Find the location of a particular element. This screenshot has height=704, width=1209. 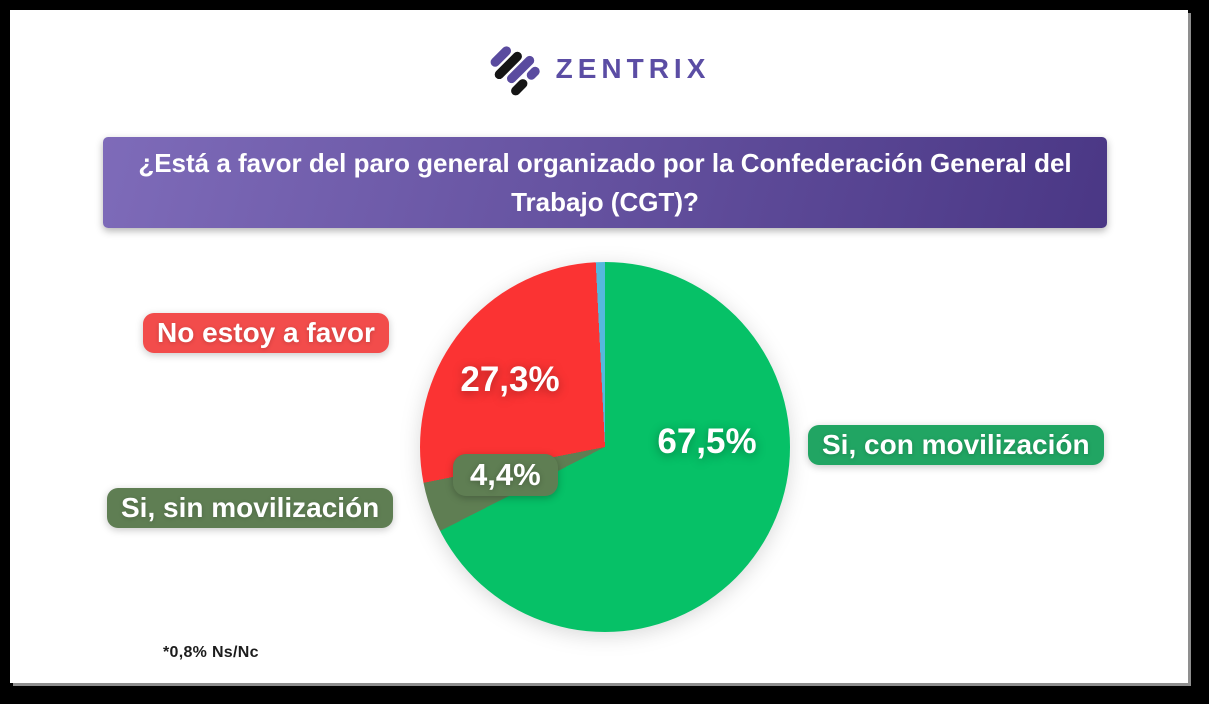

legend-badge-no-favor: No estoy a favor is located at coordinates (266, 333).